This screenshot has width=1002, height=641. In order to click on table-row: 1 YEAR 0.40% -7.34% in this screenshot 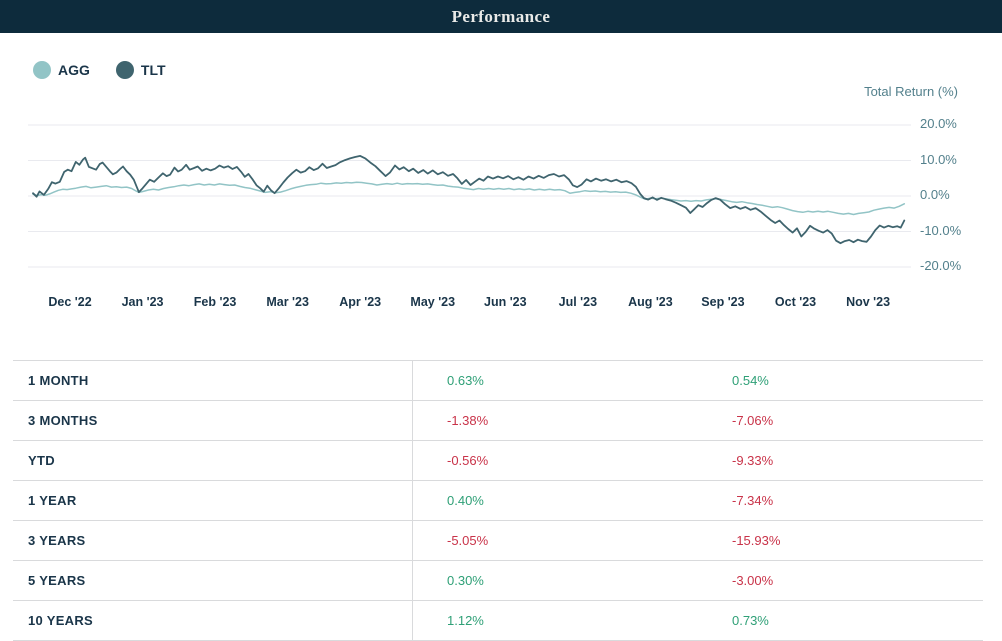, I will do `click(498, 501)`.